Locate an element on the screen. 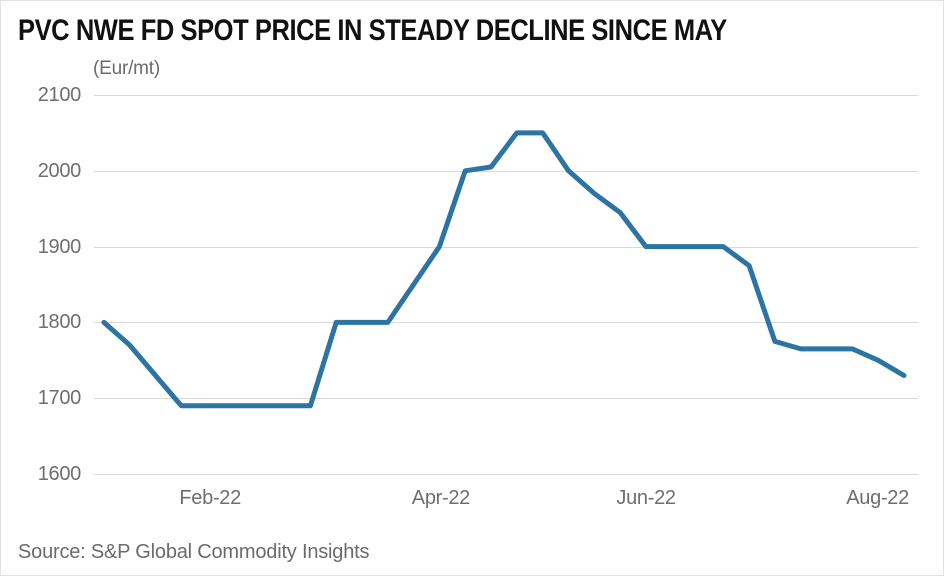 Image resolution: width=944 pixels, height=576 pixels. y-axis-tick-label: 2000 is located at coordinates (59, 170).